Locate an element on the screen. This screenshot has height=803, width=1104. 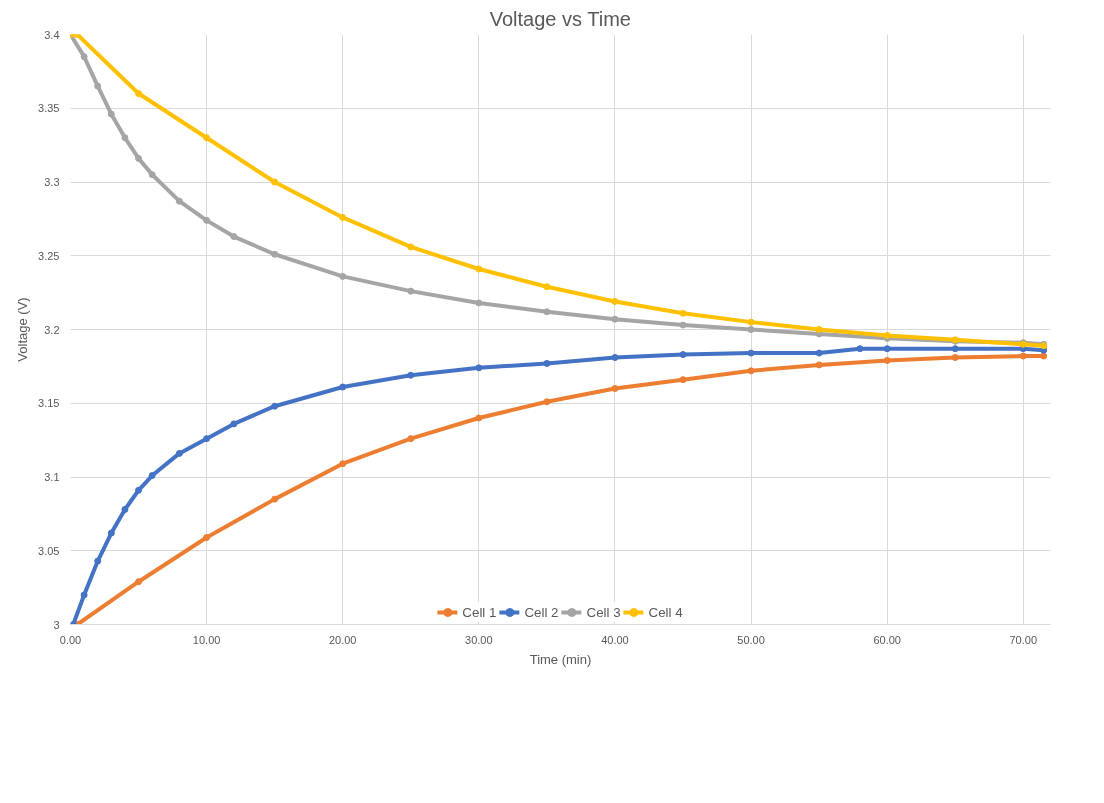
y-tick-label: 3.35 is located at coordinates (49, 108).